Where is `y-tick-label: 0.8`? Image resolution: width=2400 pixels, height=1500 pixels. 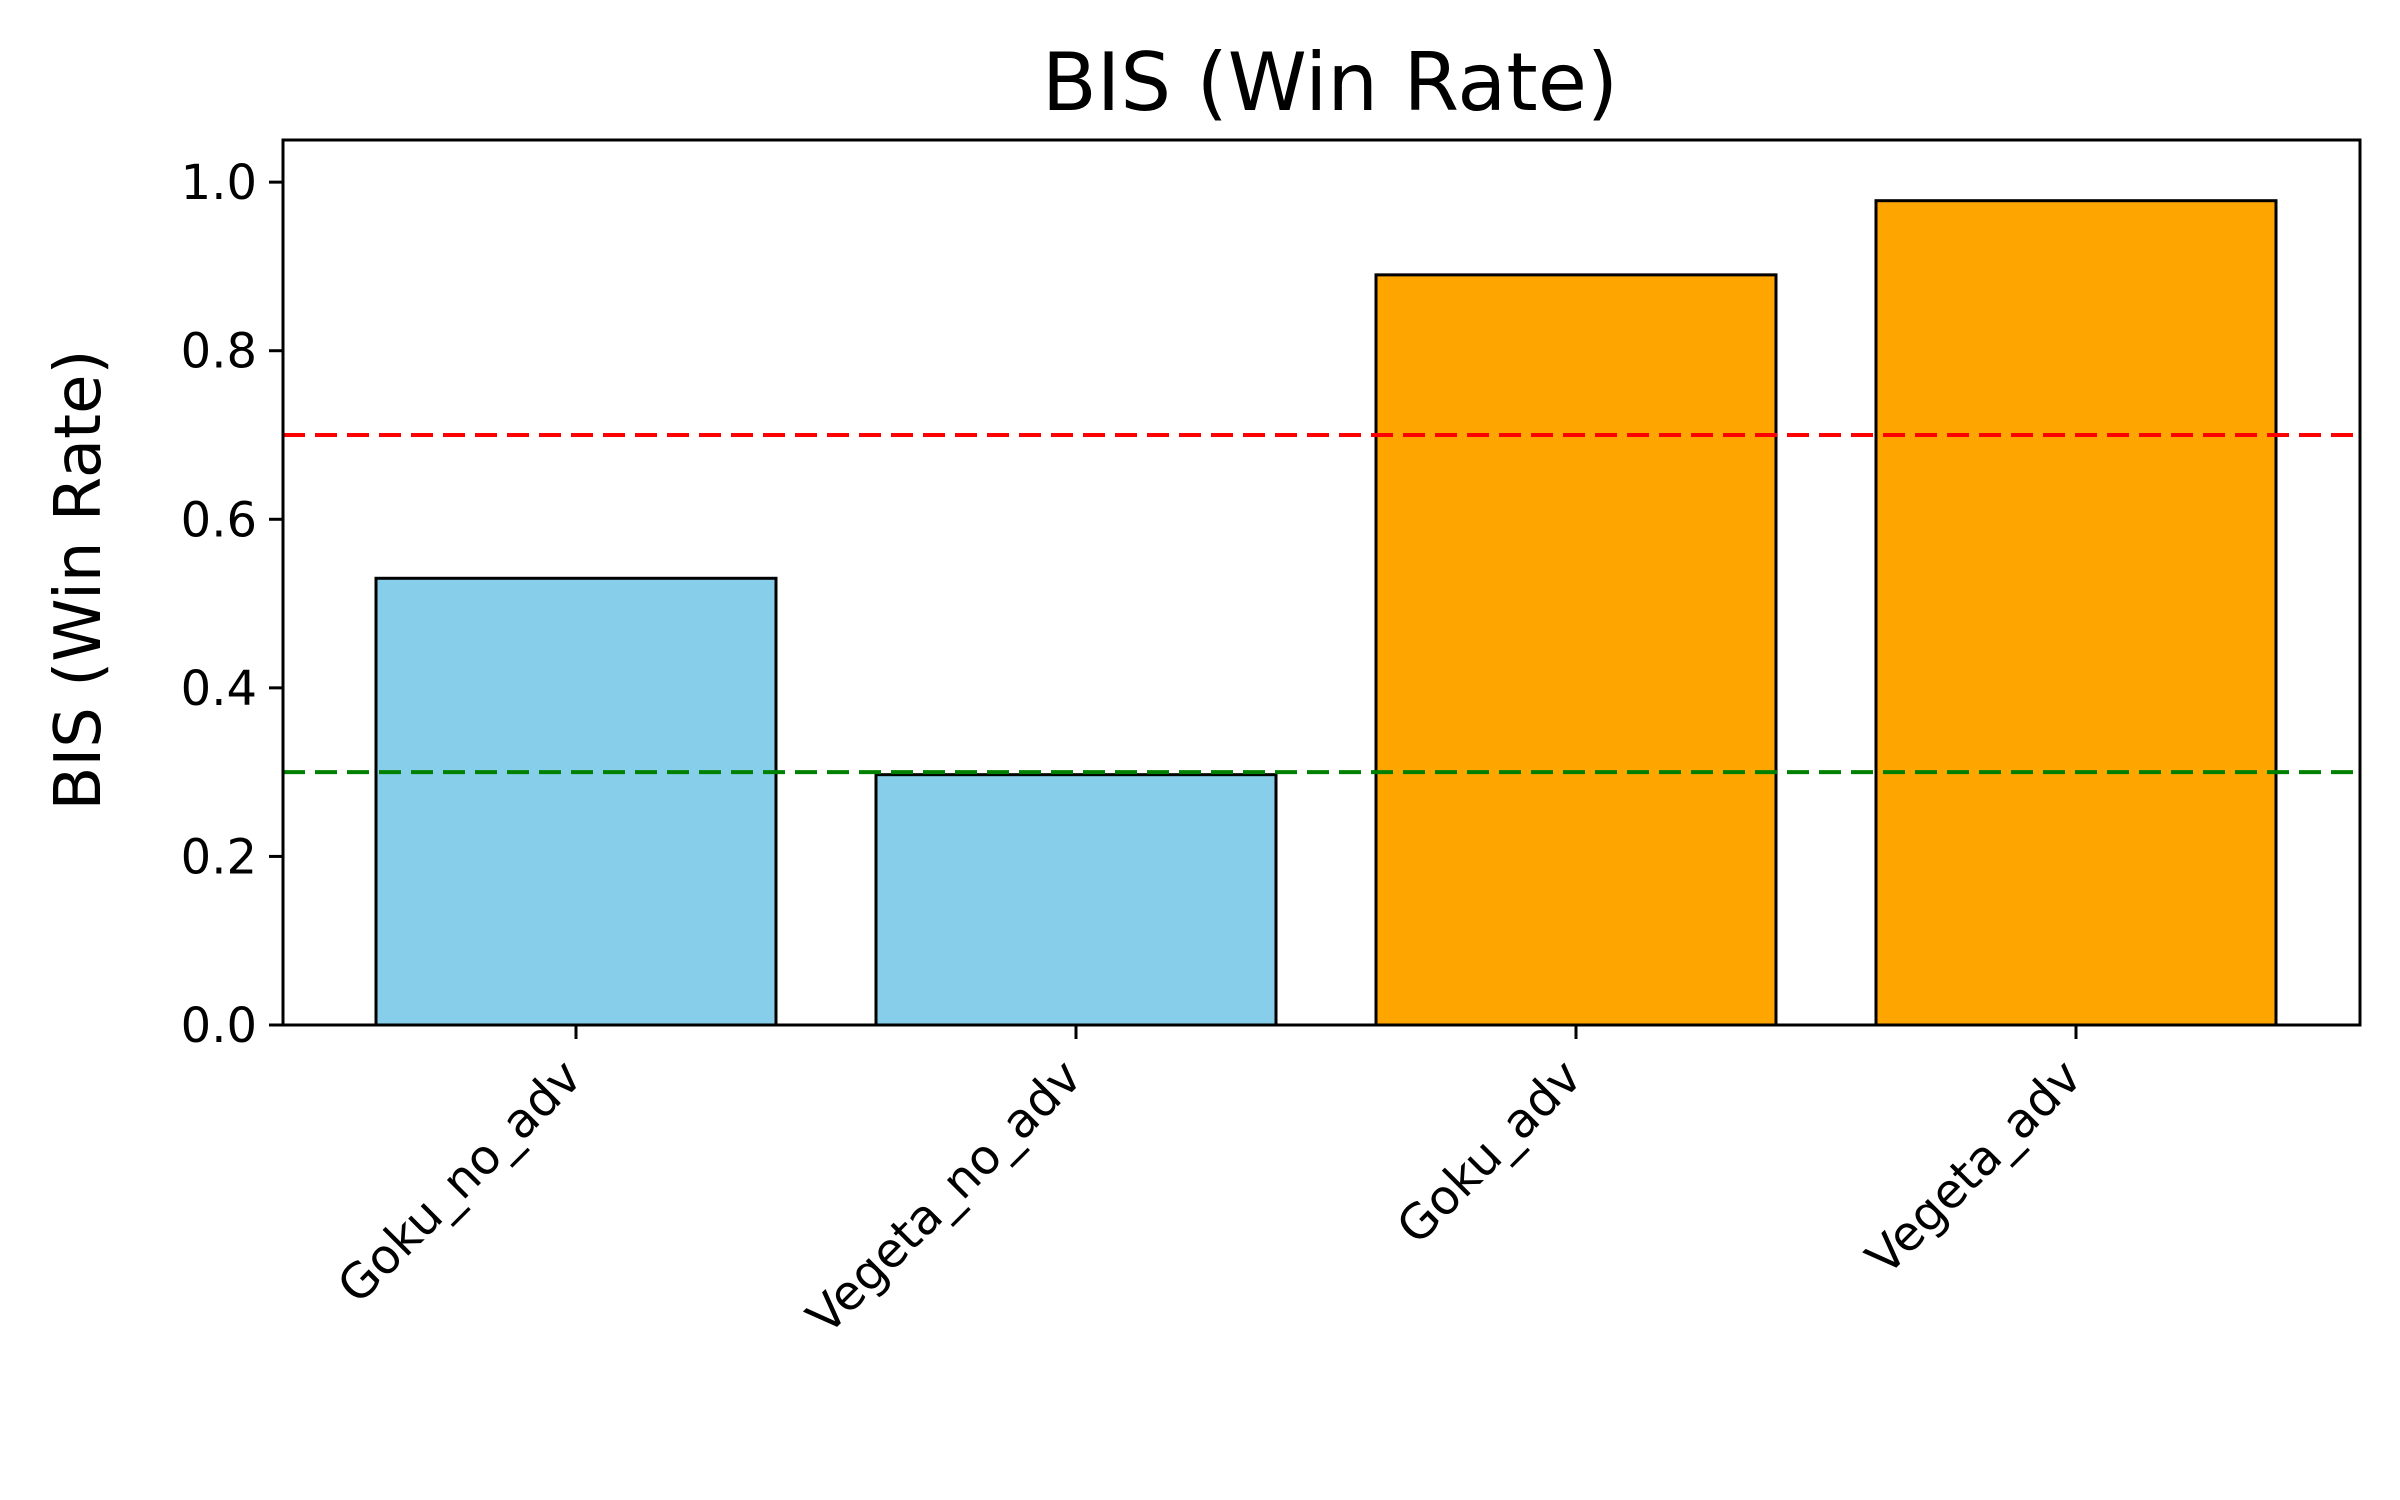 y-tick-label: 0.8 is located at coordinates (219, 352).